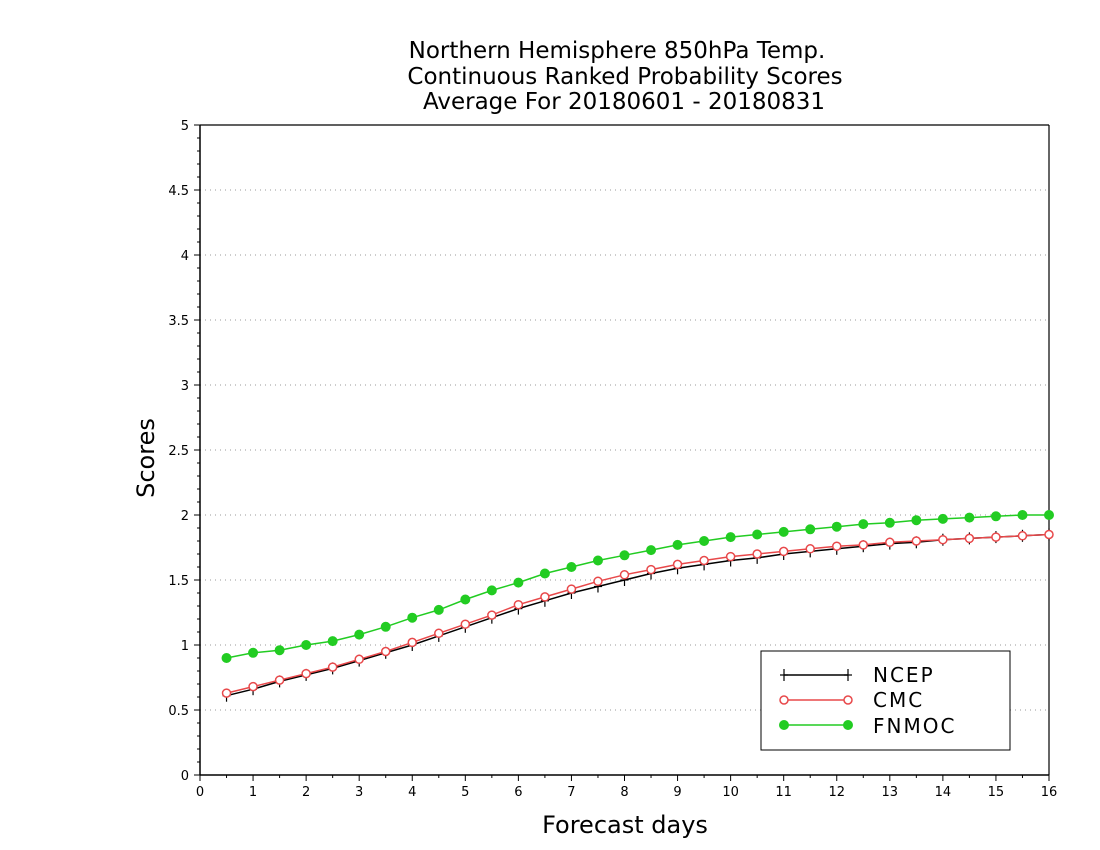 This screenshot has width=1100, height=850. I want to click on x-tick-label-13: 13, so click(890, 792).